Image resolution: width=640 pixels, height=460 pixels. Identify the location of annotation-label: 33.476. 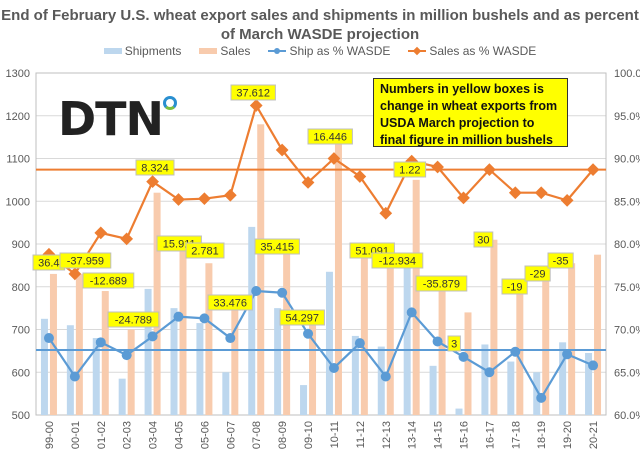
(230, 304).